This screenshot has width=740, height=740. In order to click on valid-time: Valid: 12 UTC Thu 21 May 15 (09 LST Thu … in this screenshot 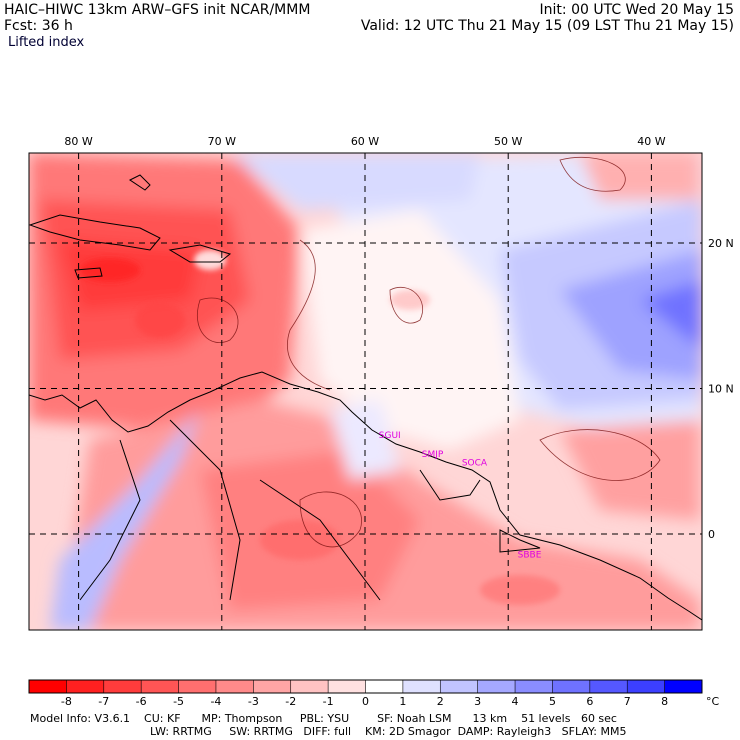, I will do `click(547, 26)`.